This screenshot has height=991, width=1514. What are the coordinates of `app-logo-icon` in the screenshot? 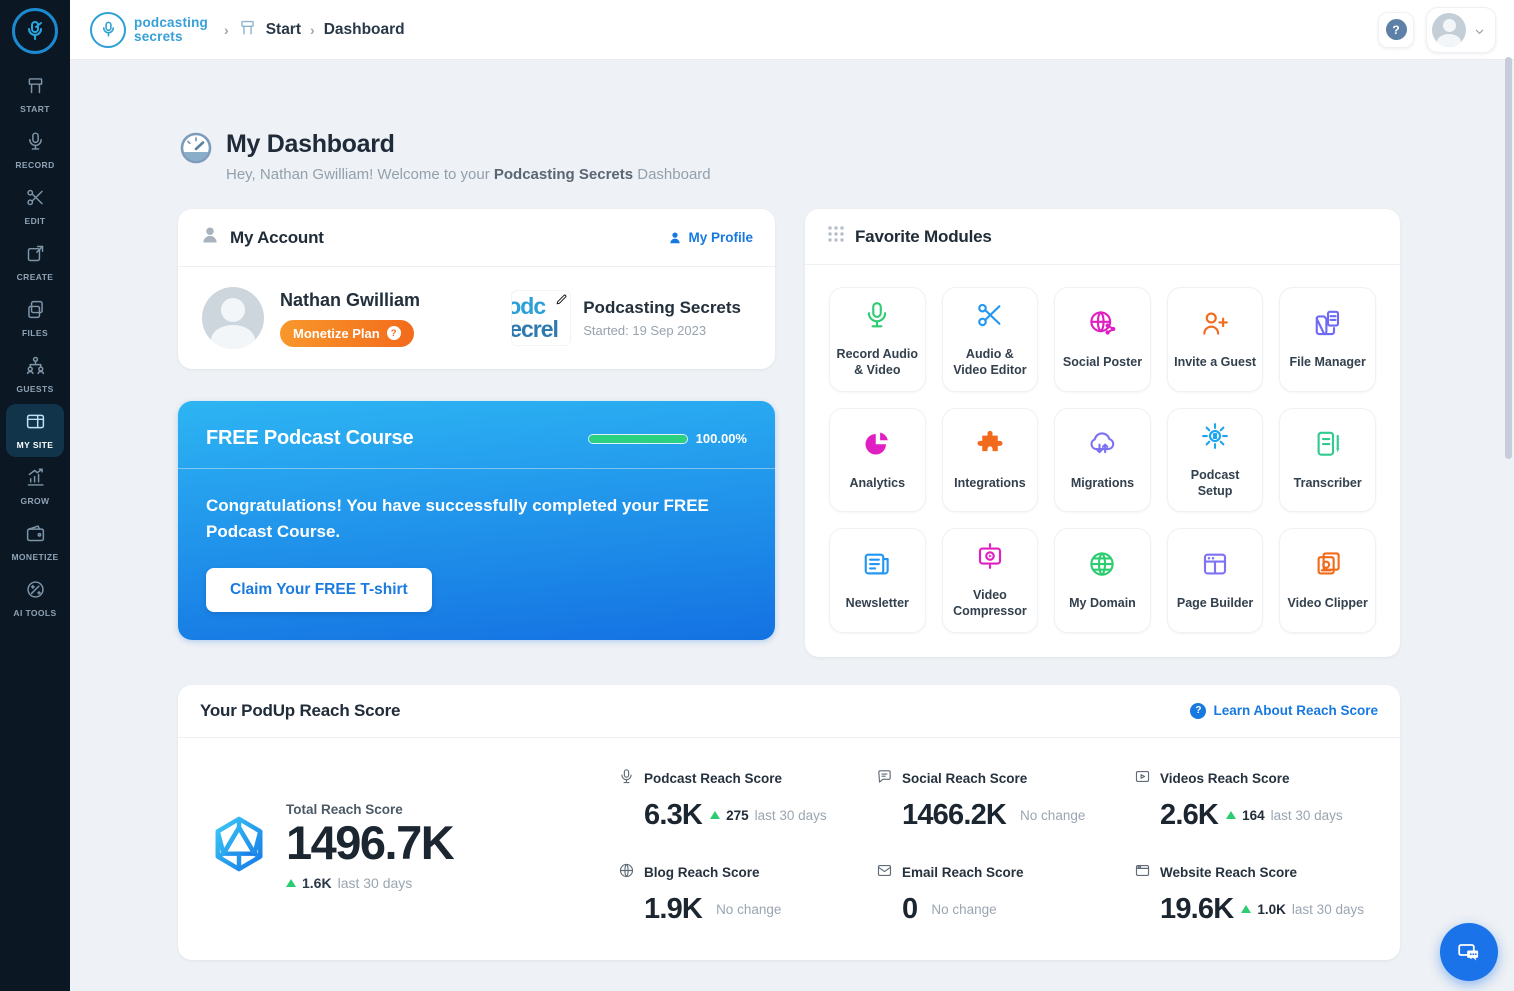 It's located at (35, 31).